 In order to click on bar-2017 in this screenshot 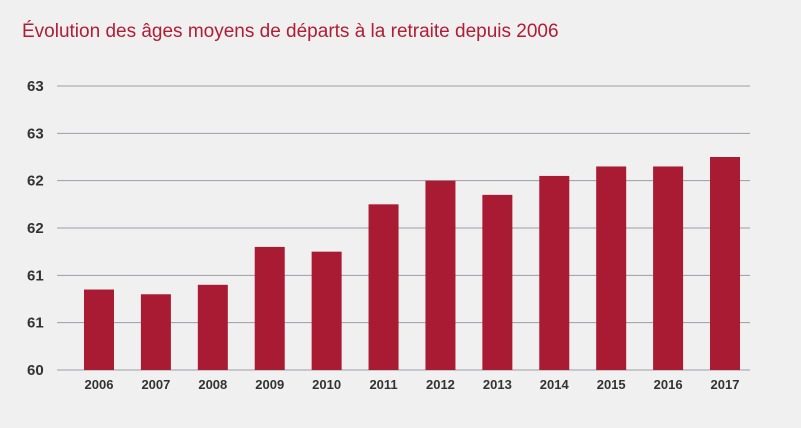, I will do `click(725, 263)`.